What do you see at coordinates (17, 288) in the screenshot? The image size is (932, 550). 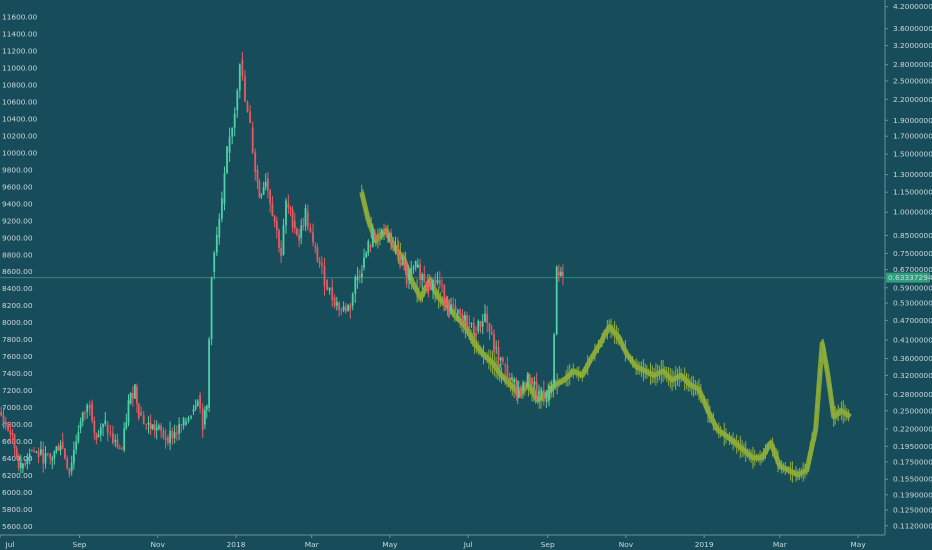 I see `left-tick-label: 8400.00` at bounding box center [17, 288].